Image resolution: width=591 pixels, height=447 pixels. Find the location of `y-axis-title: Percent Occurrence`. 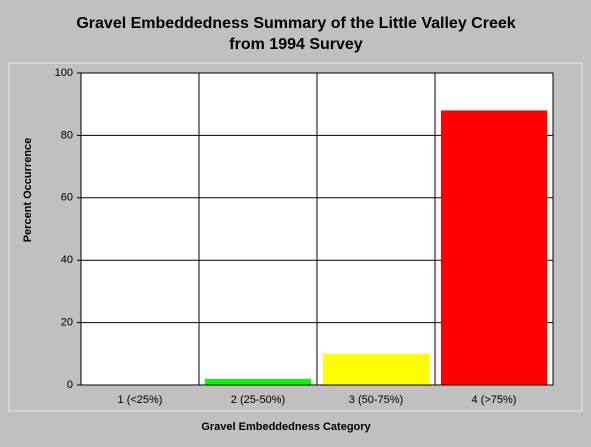

y-axis-title: Percent Occurrence is located at coordinates (28, 190).